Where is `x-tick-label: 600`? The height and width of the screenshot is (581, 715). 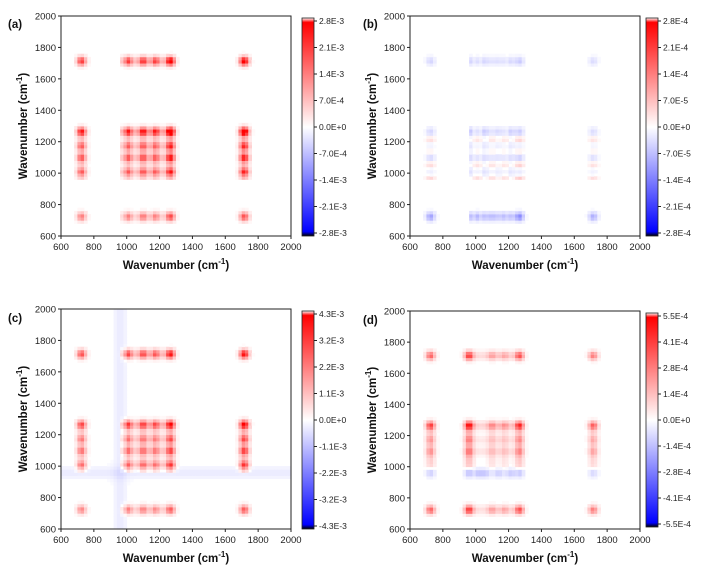 x-tick-label: 600 is located at coordinates (410, 540).